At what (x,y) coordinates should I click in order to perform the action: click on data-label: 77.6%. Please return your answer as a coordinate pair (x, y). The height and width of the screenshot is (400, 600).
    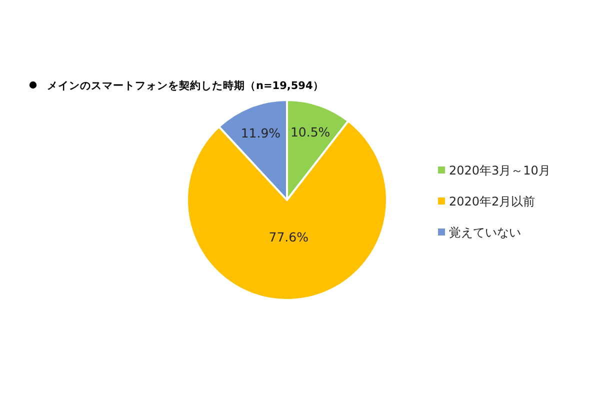
    Looking at the image, I should click on (288, 236).